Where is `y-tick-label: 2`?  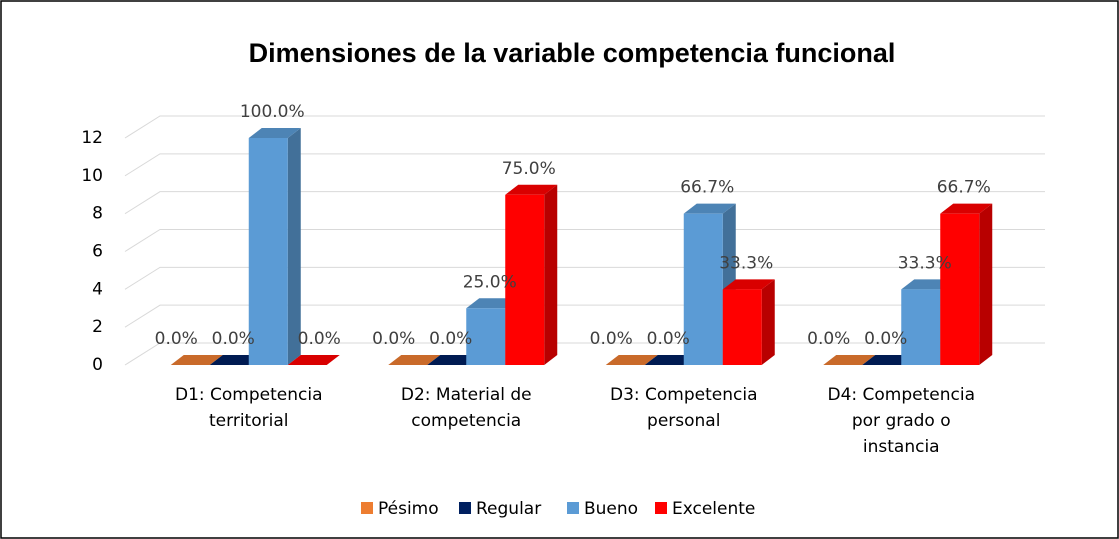
y-tick-label: 2 is located at coordinates (97, 327).